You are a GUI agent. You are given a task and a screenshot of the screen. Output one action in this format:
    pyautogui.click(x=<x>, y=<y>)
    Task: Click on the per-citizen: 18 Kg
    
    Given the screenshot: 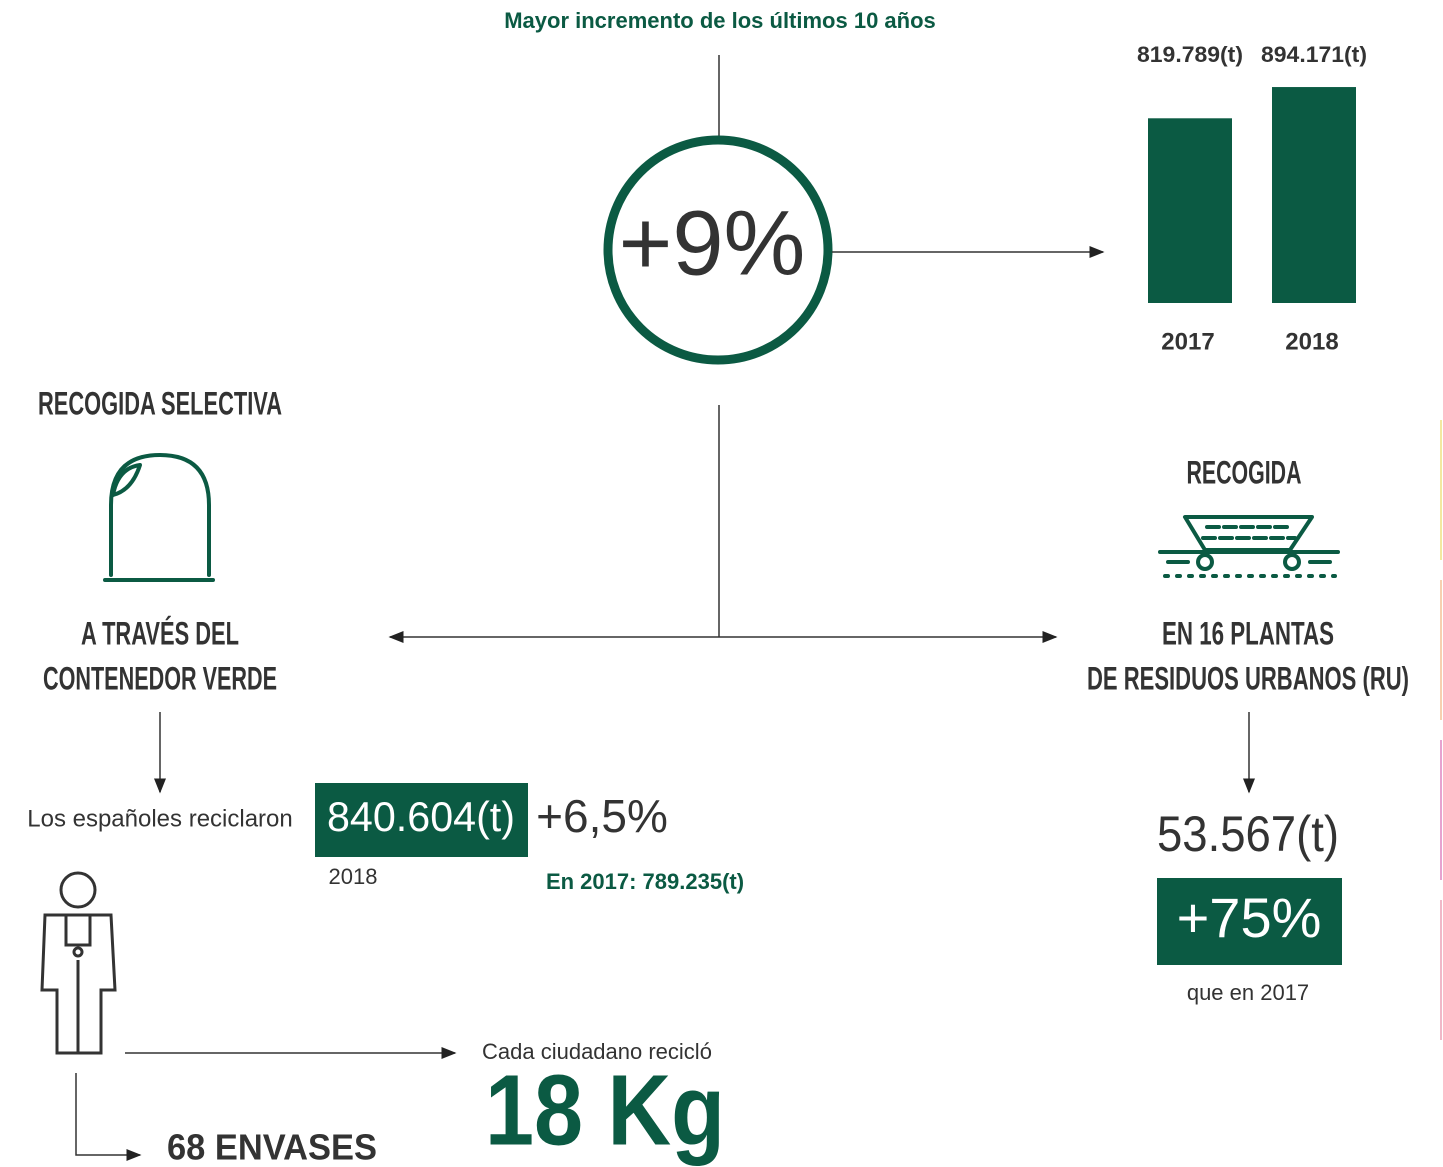 What is the action you would take?
    pyautogui.click(x=605, y=1110)
    